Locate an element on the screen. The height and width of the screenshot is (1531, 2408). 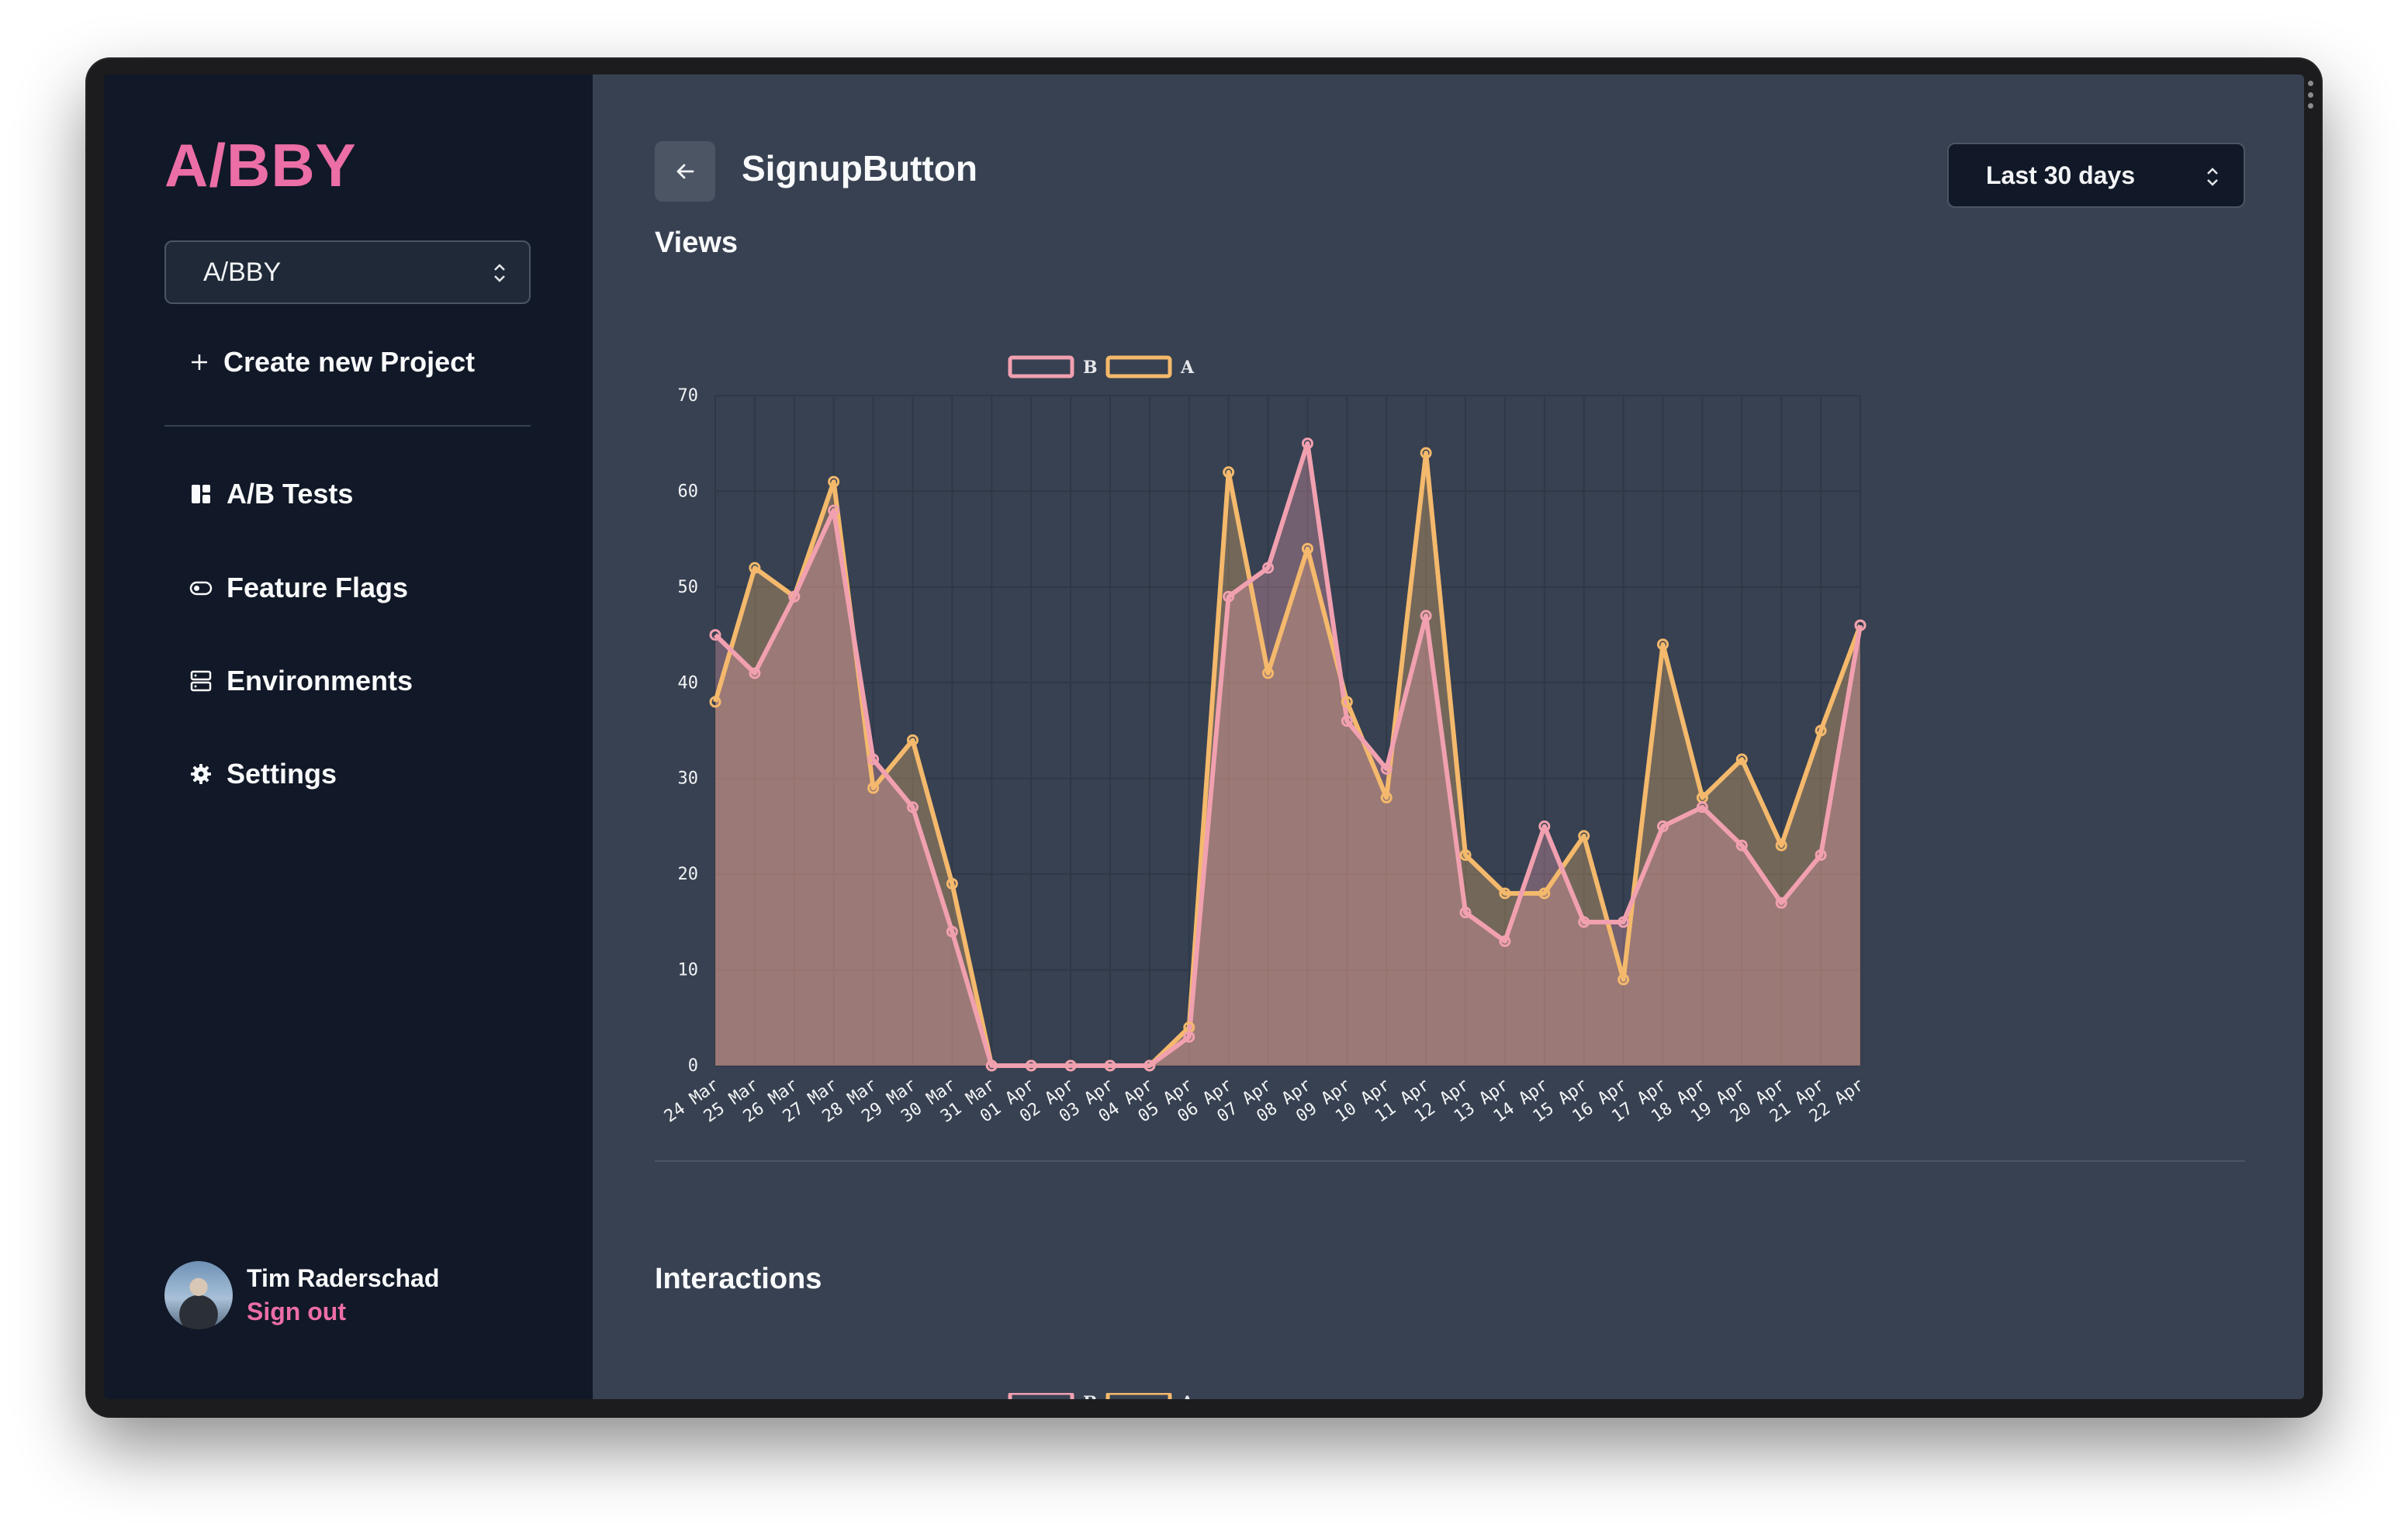
y-tick-label: 0 is located at coordinates (693, 1066).